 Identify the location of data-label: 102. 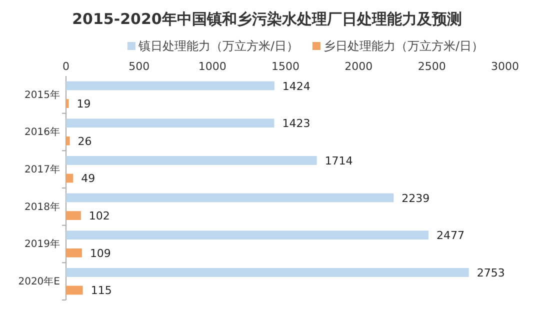
(99, 216).